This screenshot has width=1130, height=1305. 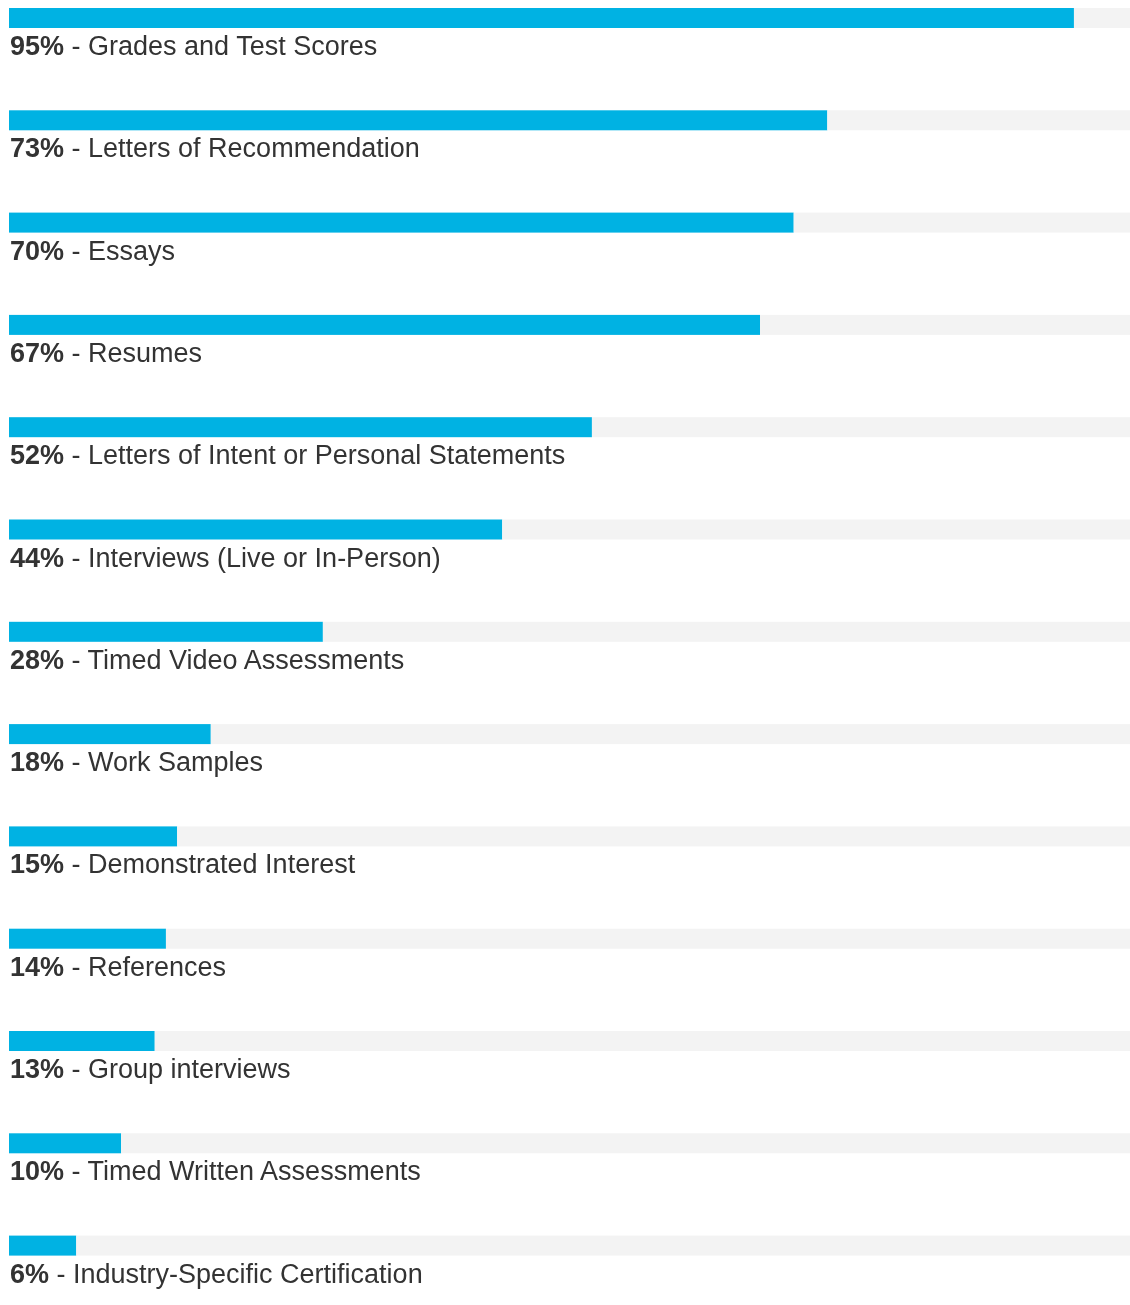 I want to click on data-label: 18%, so click(x=37, y=762).